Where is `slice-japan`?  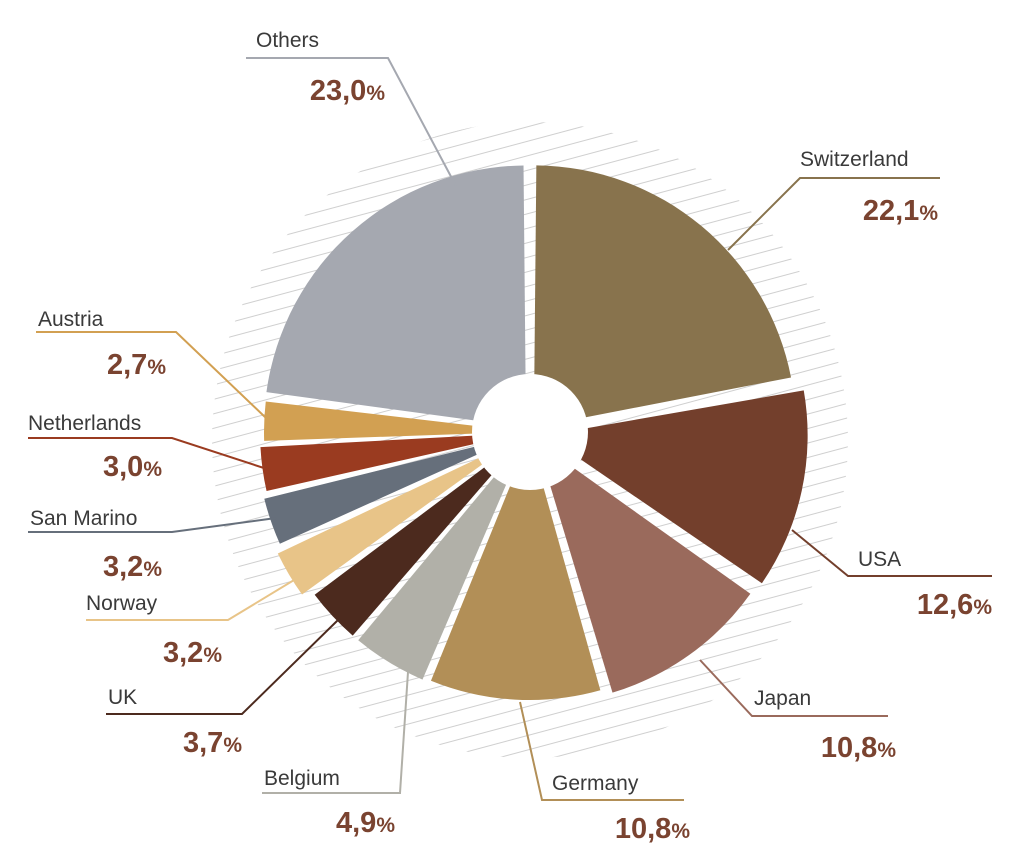
slice-japan is located at coordinates (643, 567).